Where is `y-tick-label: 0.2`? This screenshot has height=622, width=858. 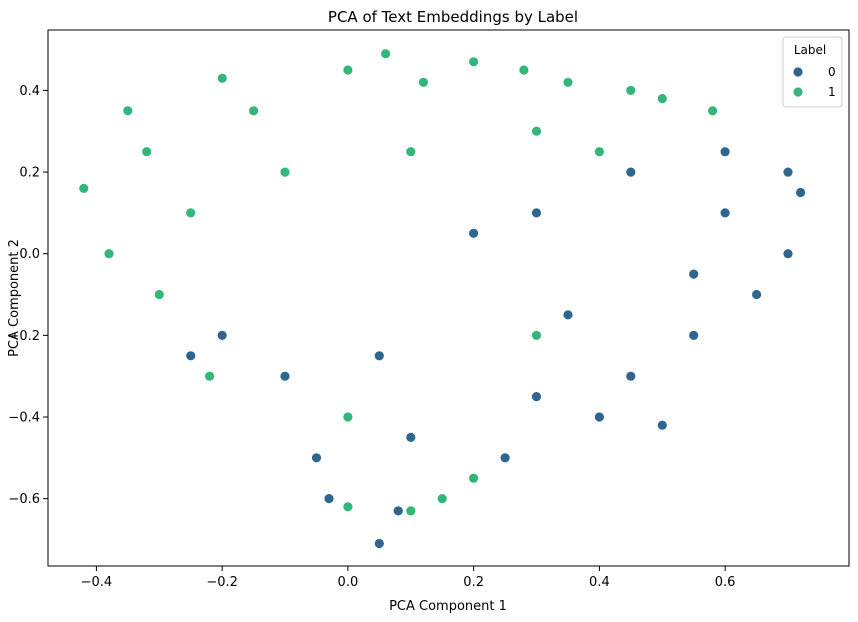 y-tick-label: 0.2 is located at coordinates (29, 173).